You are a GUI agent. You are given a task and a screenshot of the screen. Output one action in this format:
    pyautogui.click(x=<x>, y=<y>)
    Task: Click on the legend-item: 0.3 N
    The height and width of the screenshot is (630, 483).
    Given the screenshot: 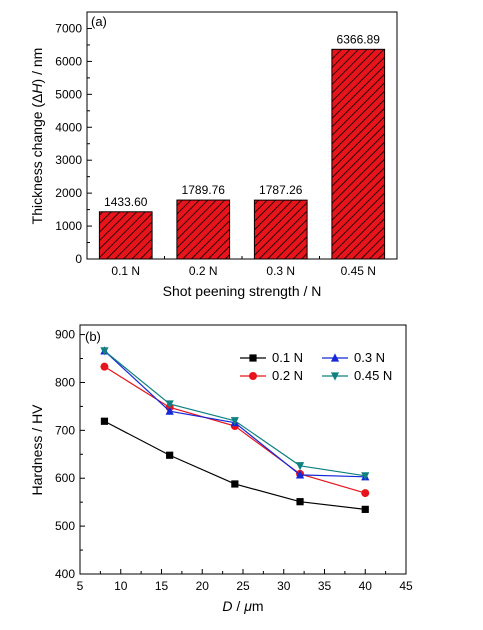 What is the action you would take?
    pyautogui.click(x=353, y=357)
    